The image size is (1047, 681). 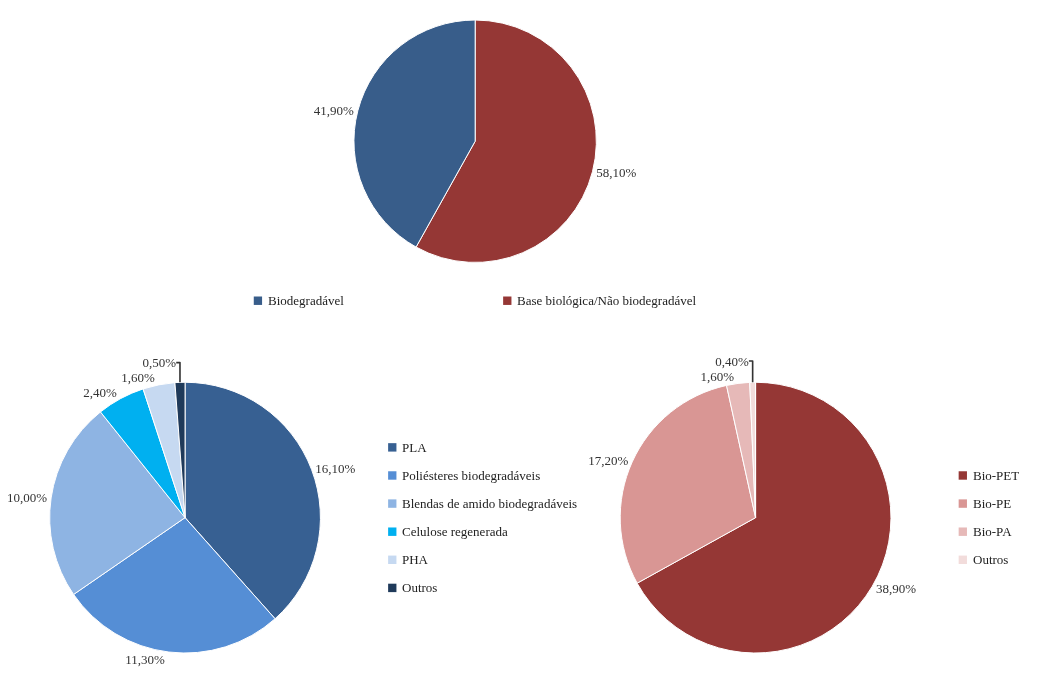 What do you see at coordinates (490, 503) in the screenshot?
I see `legend-label: Blendas de amido biodegradáveis` at bounding box center [490, 503].